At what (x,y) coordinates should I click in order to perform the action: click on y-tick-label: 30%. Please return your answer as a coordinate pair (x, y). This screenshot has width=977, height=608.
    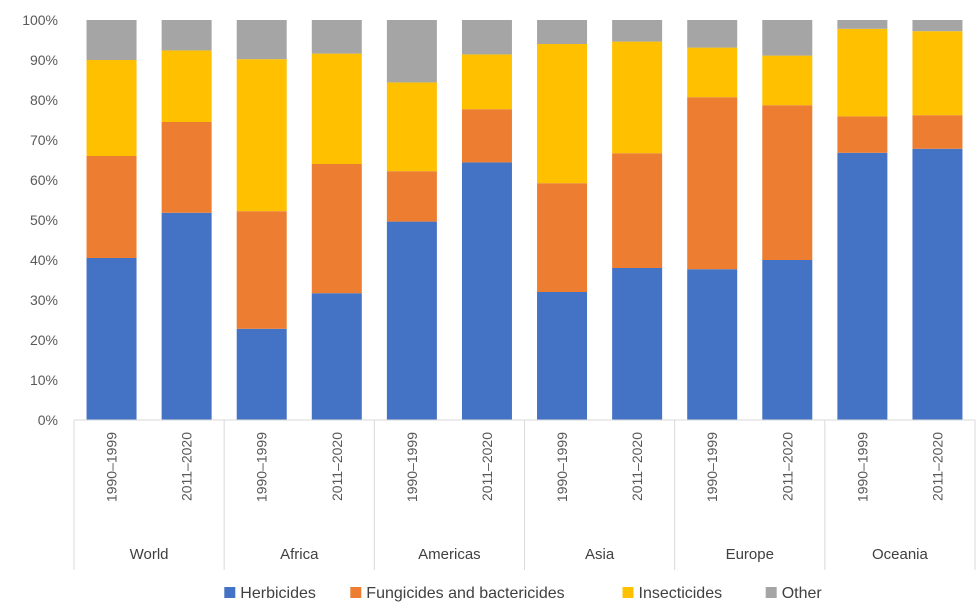
    Looking at the image, I should click on (44, 300).